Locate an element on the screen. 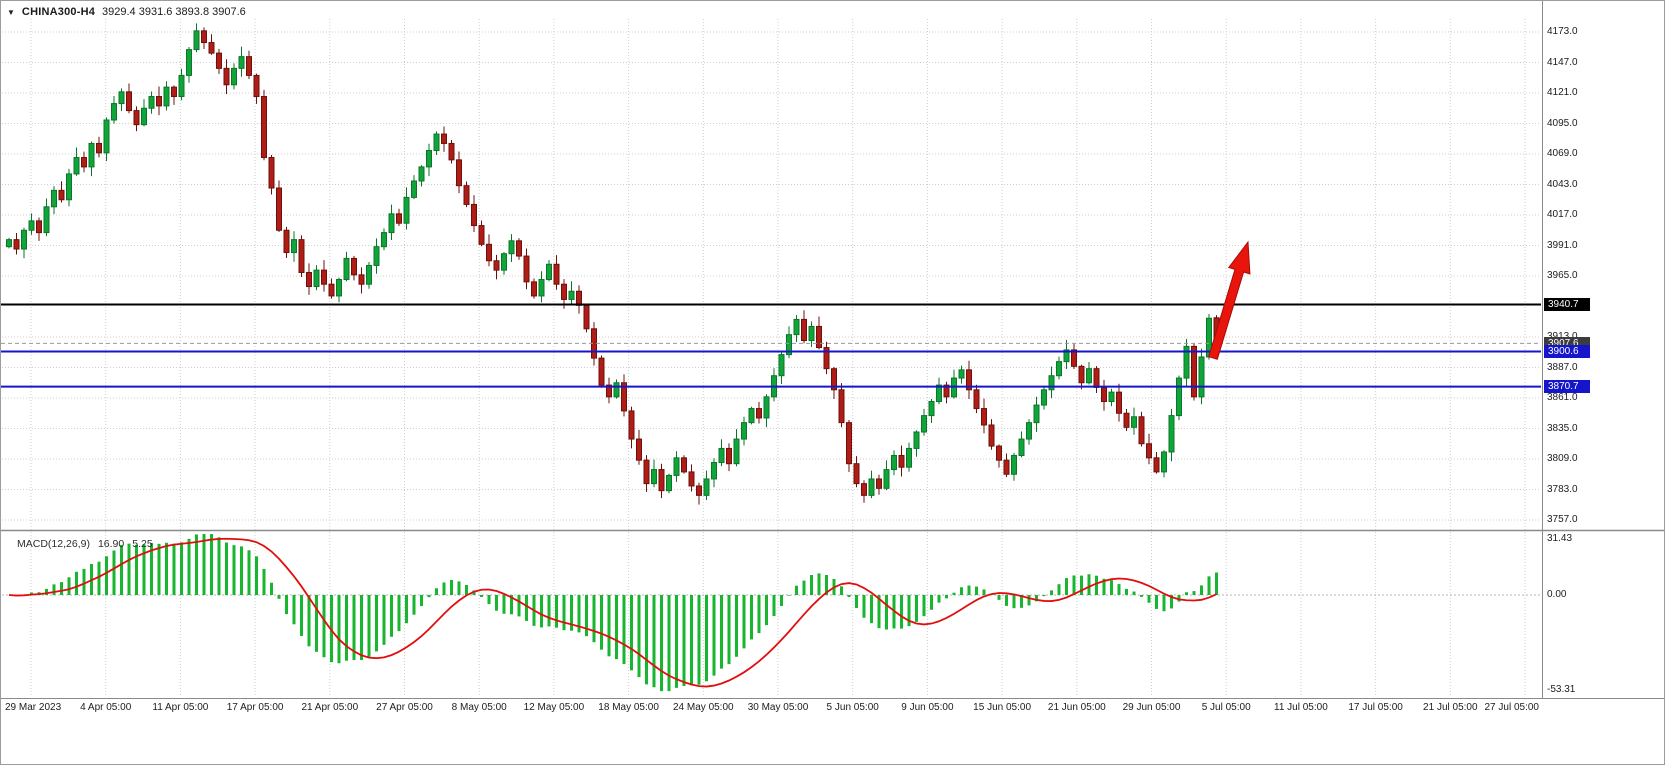  time-tick-label: 30 May 05:00 is located at coordinates (778, 707).